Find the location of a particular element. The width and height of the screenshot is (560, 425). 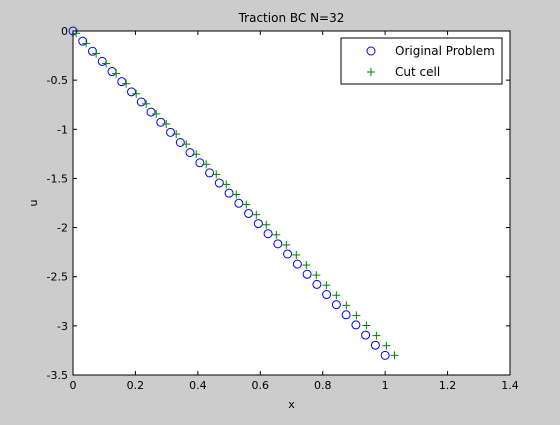

legend-marker-plus is located at coordinates (371, 72).